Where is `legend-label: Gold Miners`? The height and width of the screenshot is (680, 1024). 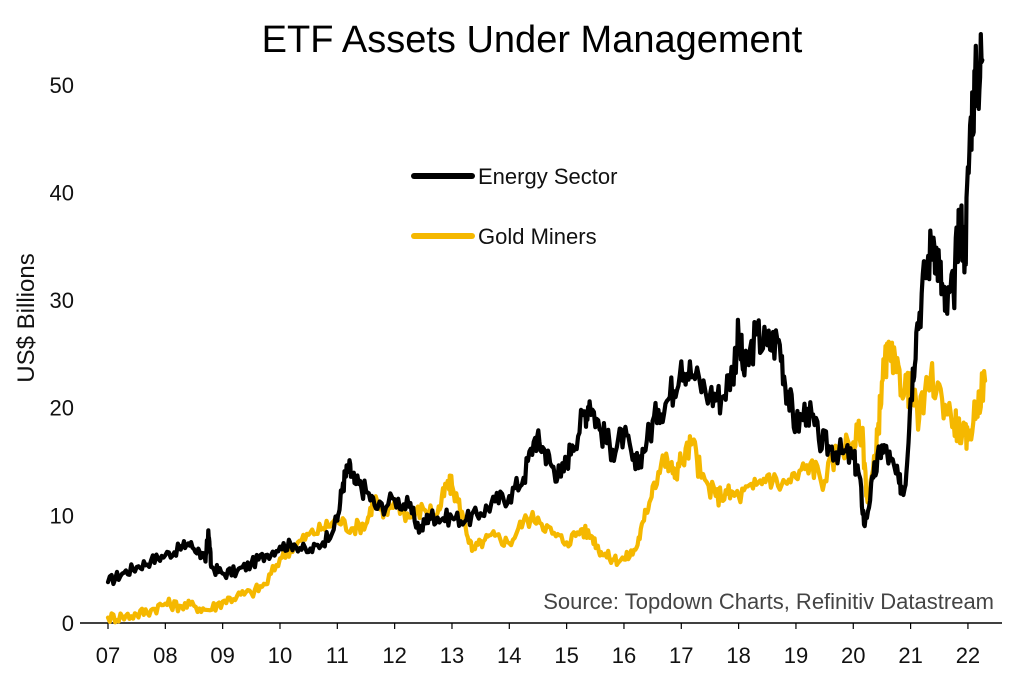 legend-label: Gold Miners is located at coordinates (537, 236).